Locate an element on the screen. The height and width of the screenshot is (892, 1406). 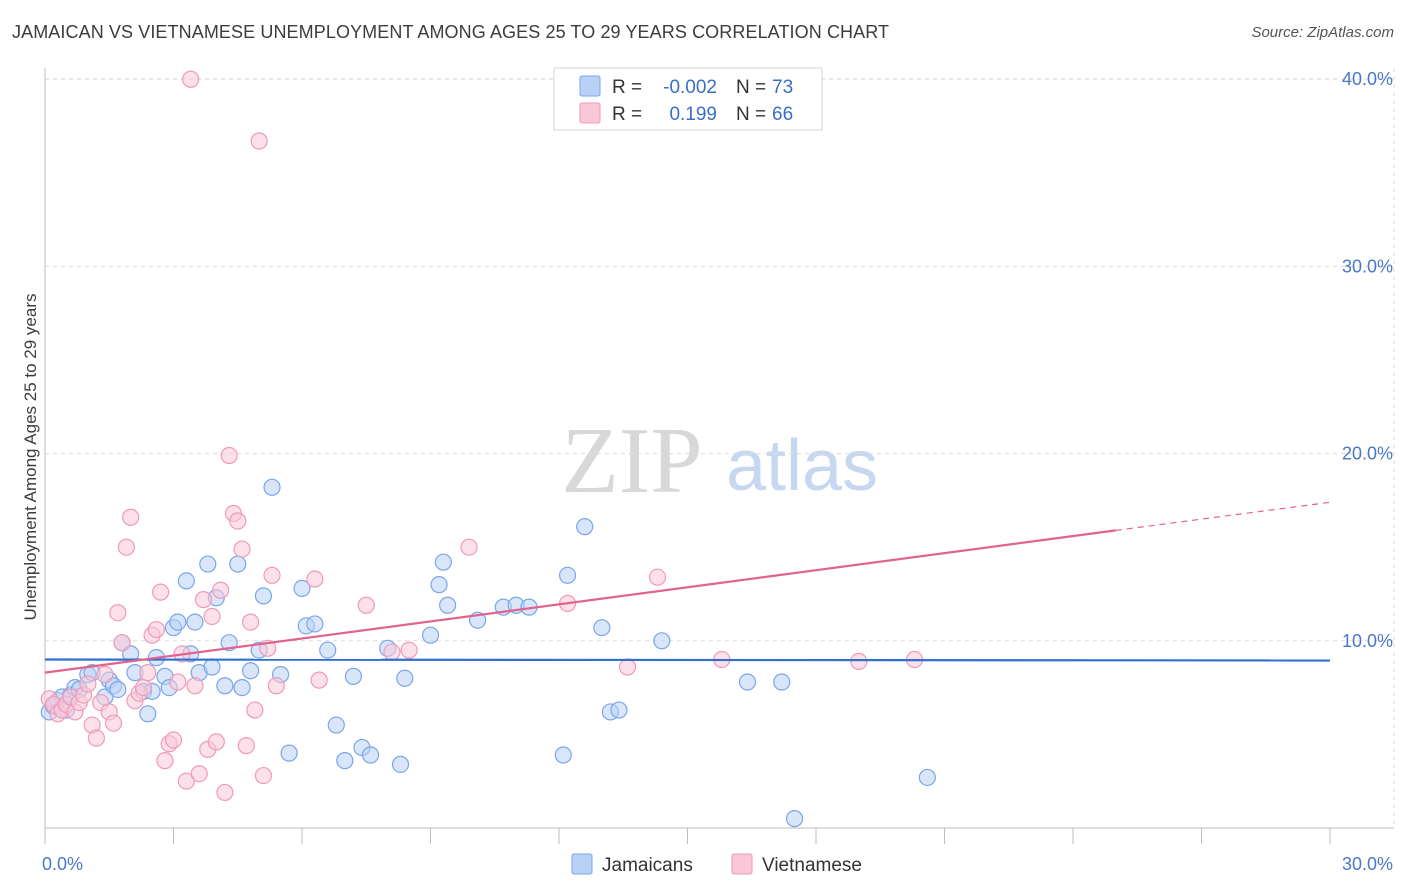
watermark: ZIP atlas is located at coordinates (720, 461).